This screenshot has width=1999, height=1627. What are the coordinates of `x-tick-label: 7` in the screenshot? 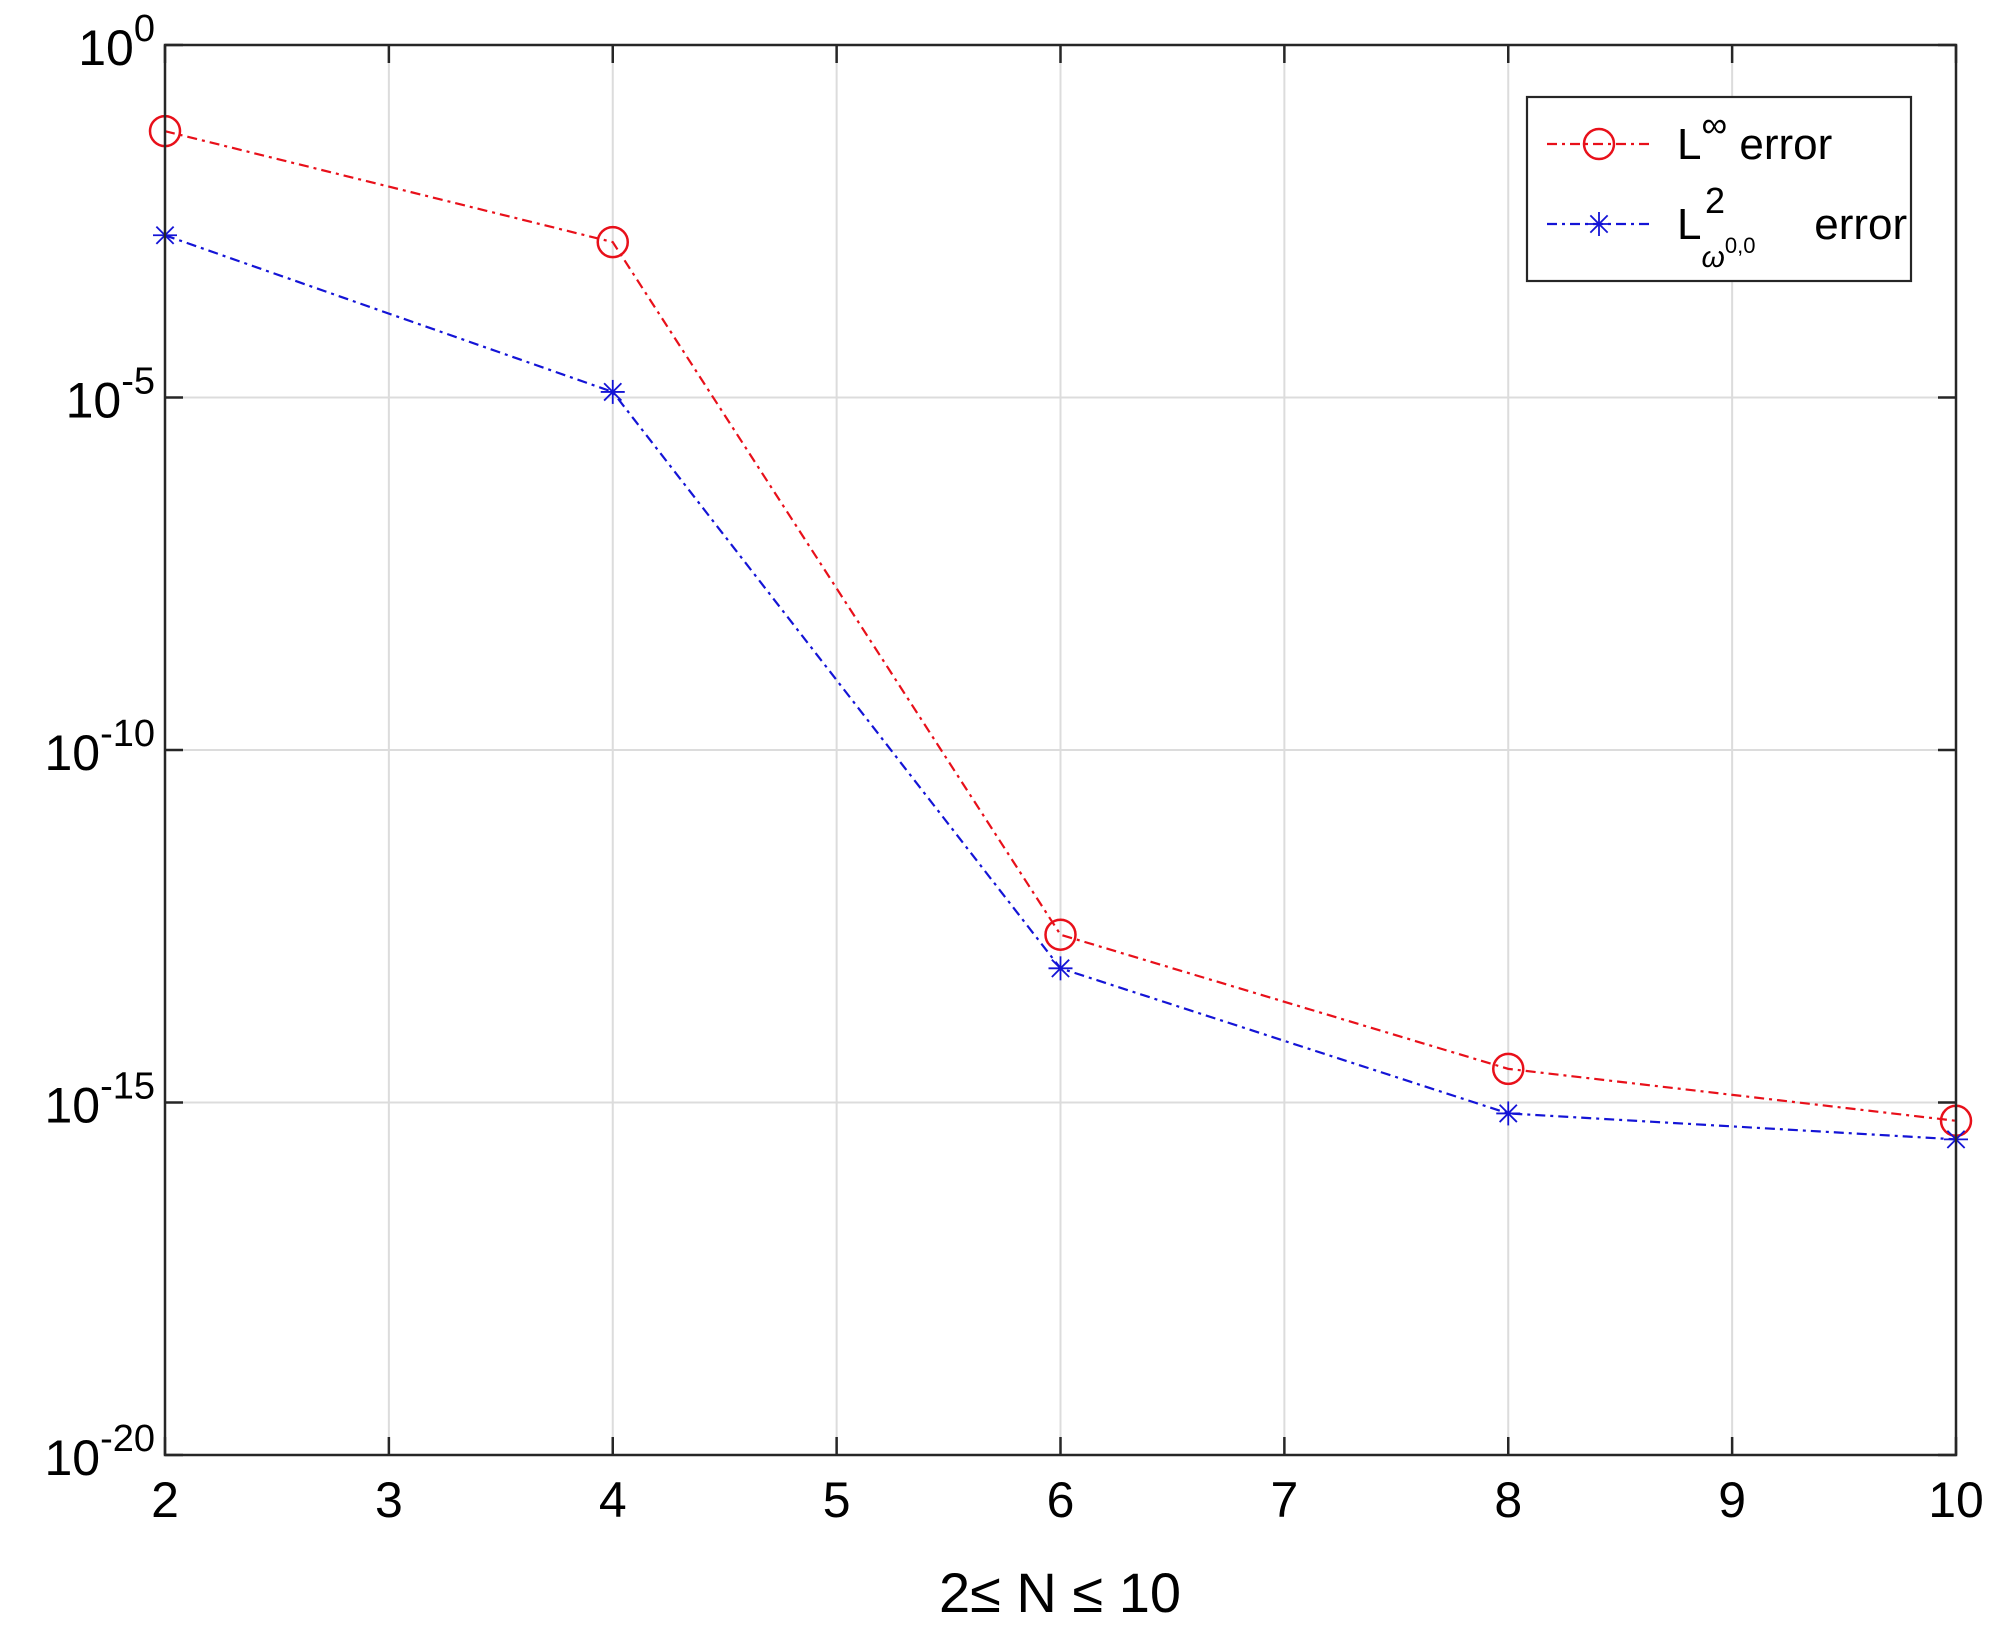 It's located at (1284, 1500).